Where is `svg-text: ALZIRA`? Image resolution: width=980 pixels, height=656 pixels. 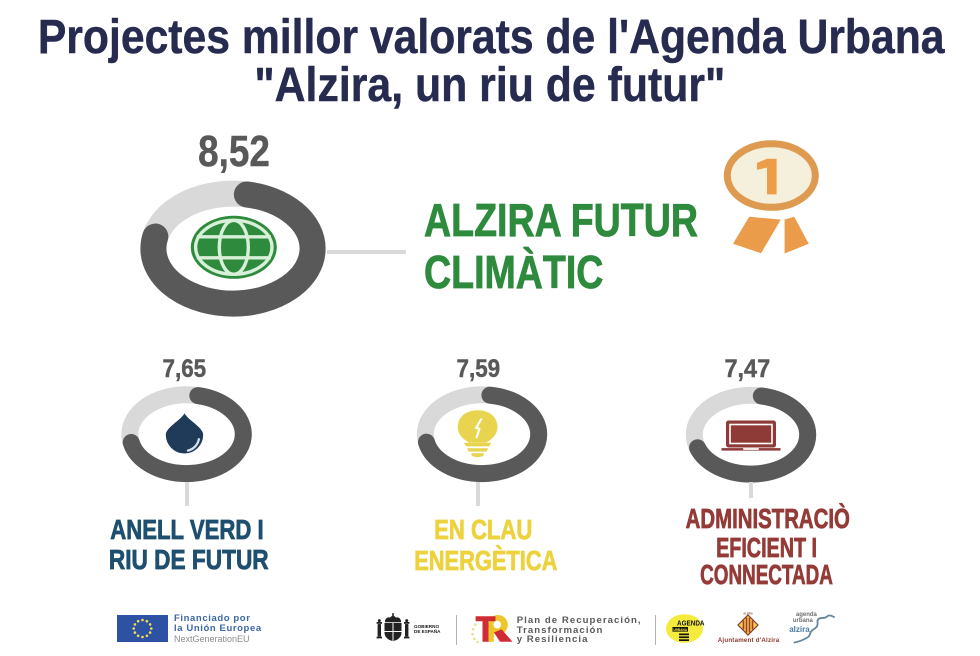 svg-text: ALZIRA is located at coordinates (748, 614).